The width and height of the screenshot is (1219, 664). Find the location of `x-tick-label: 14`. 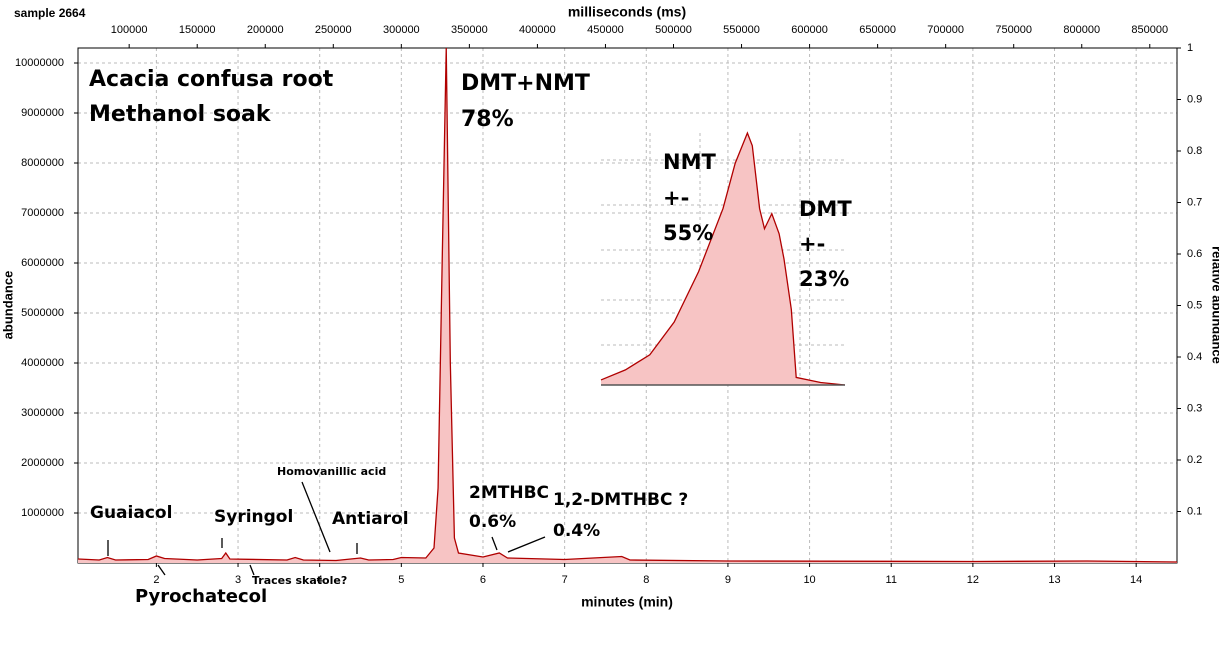

x-tick-label: 14 is located at coordinates (1136, 580).